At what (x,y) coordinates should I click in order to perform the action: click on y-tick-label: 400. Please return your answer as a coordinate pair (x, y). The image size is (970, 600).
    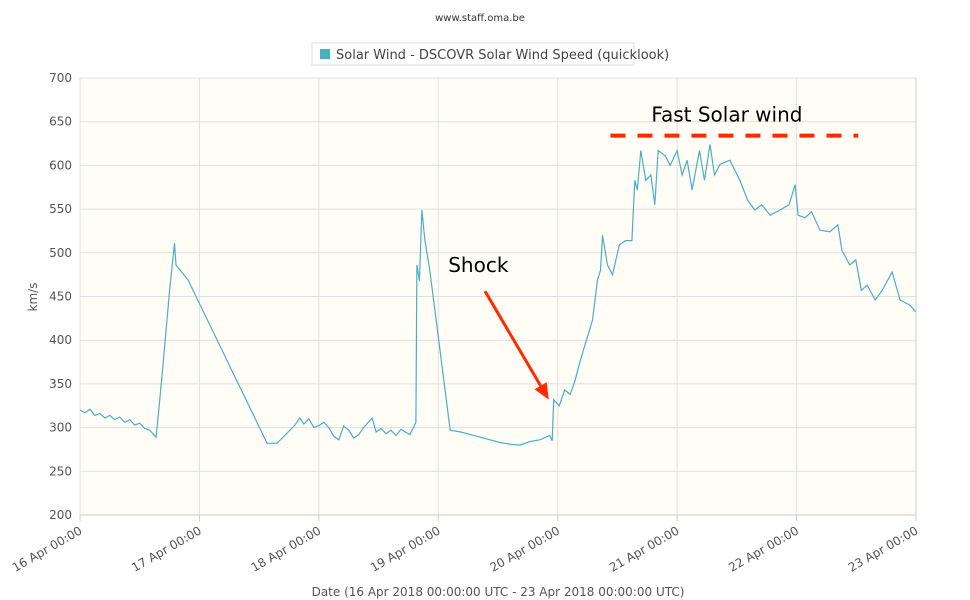
    Looking at the image, I should click on (60, 340).